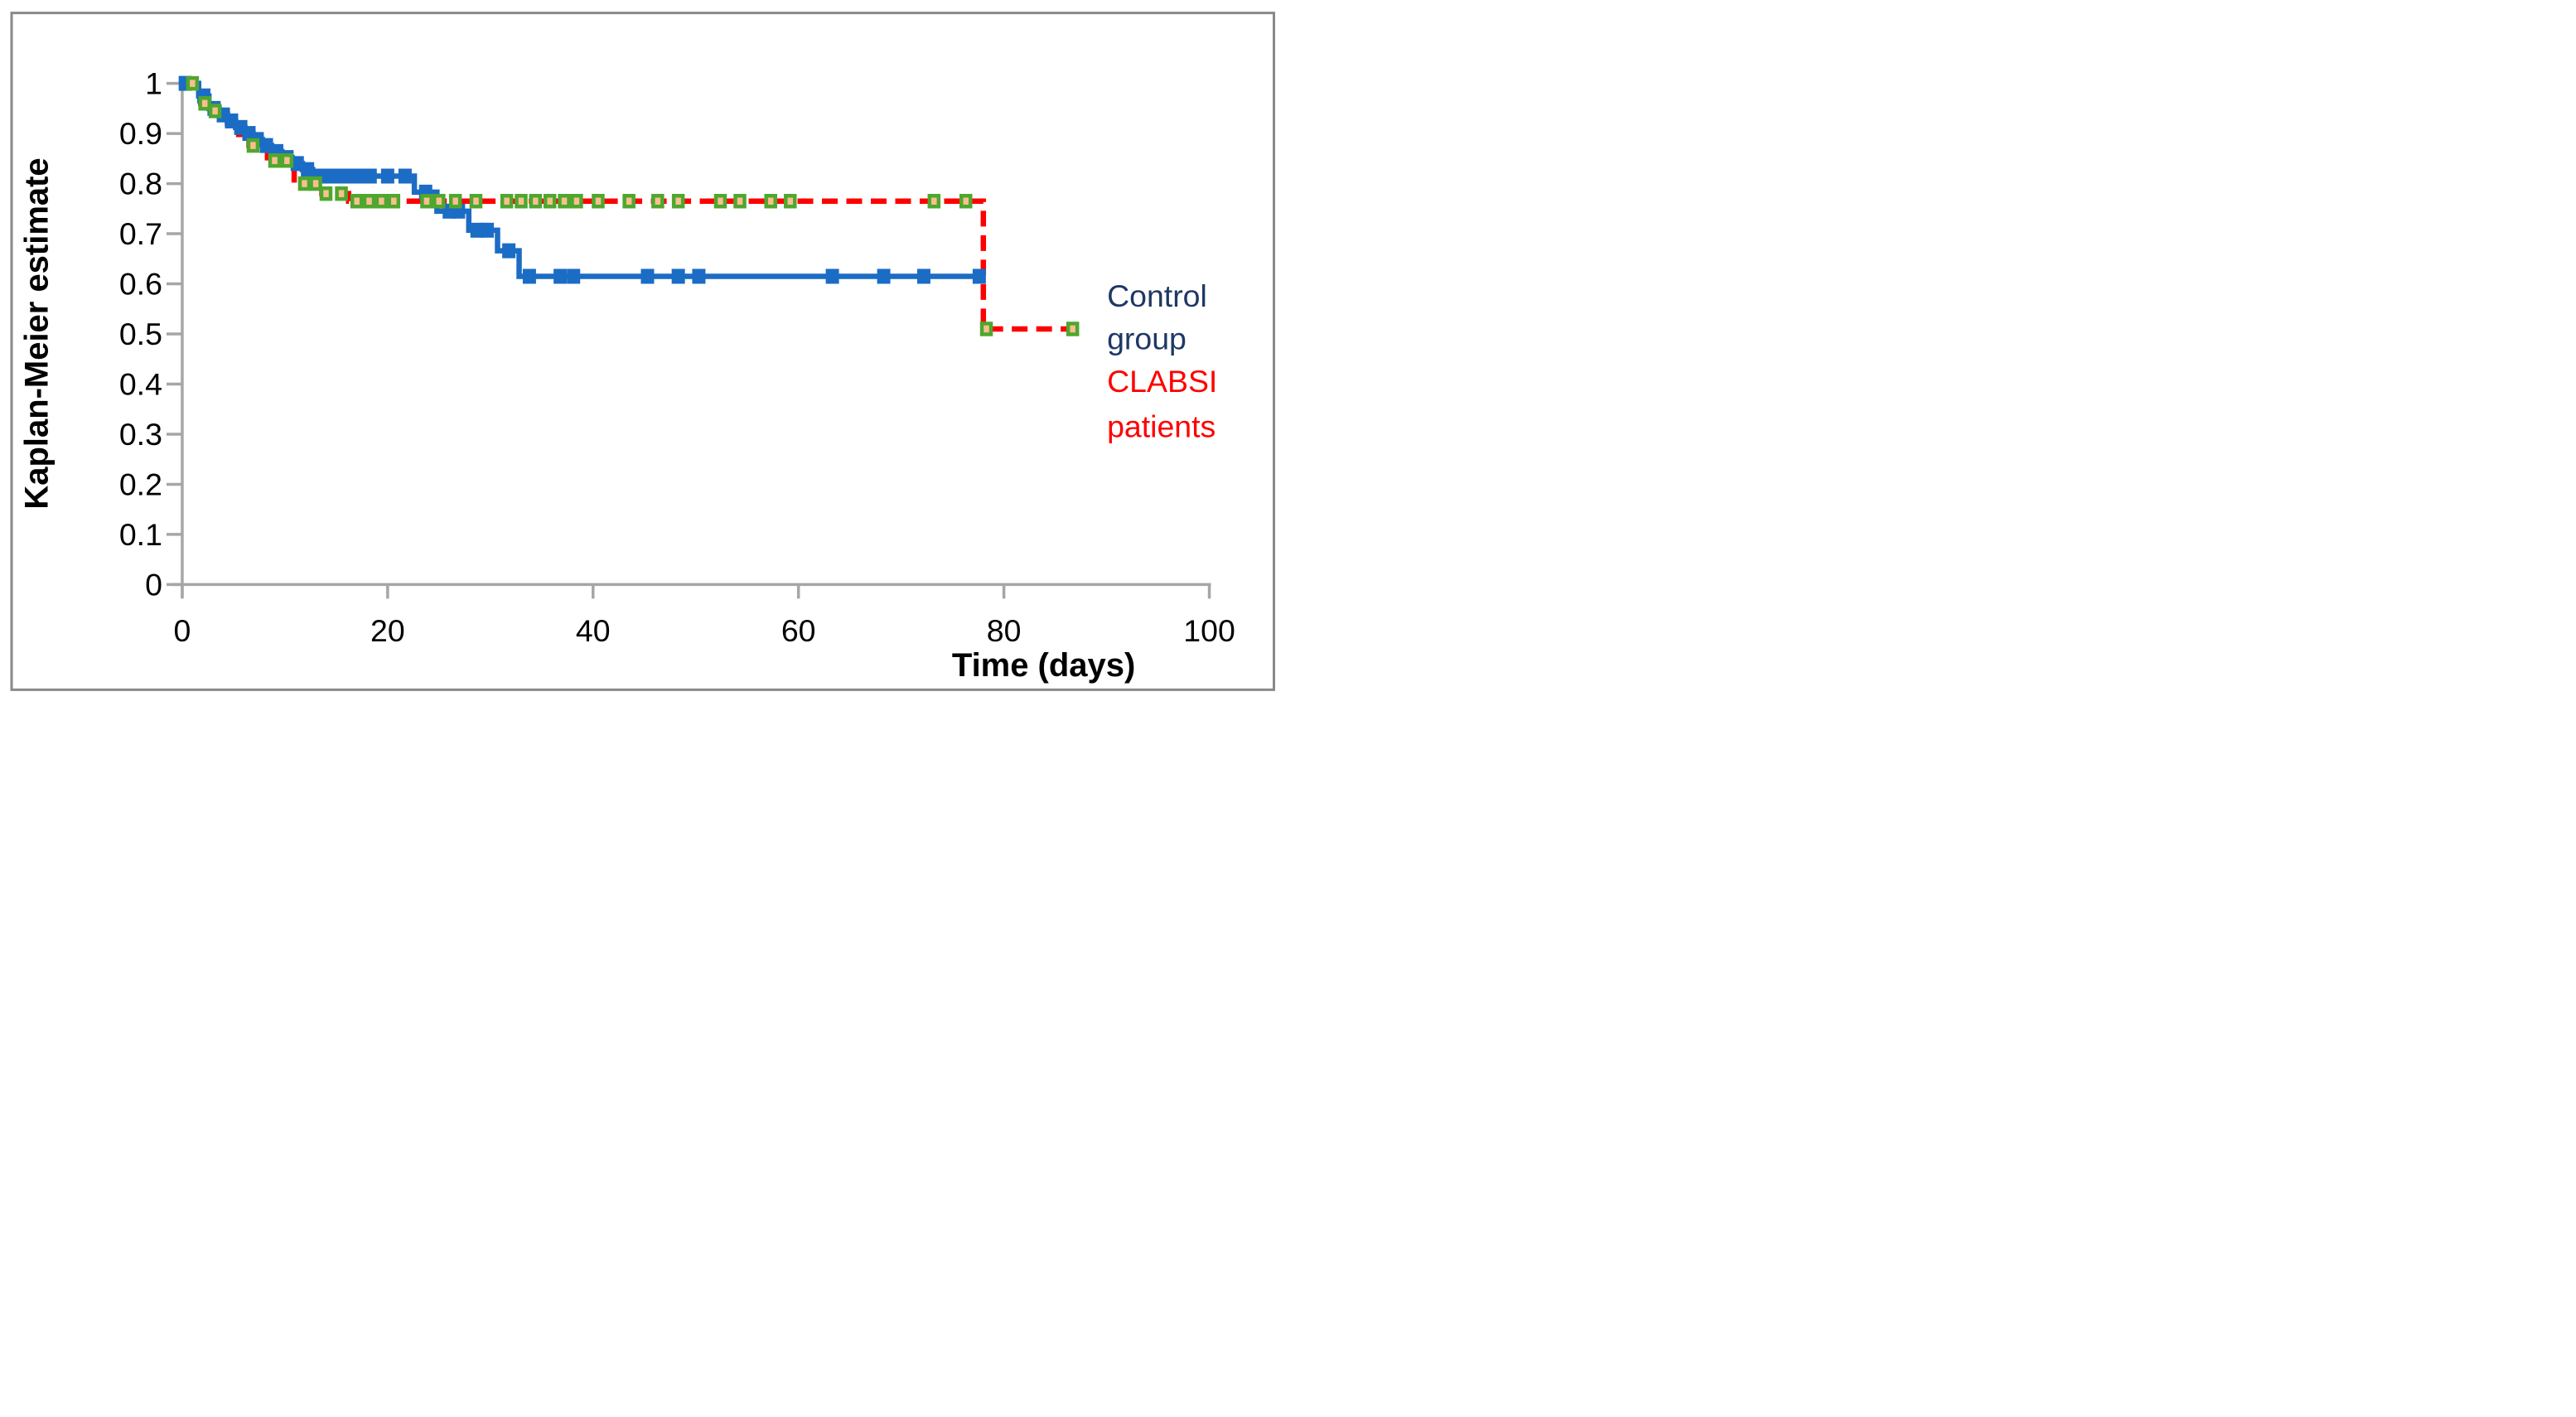 This screenshot has height=1417, width=2576. What do you see at coordinates (1162, 360) in the screenshot?
I see `legend: Control group CLABSI patients` at bounding box center [1162, 360].